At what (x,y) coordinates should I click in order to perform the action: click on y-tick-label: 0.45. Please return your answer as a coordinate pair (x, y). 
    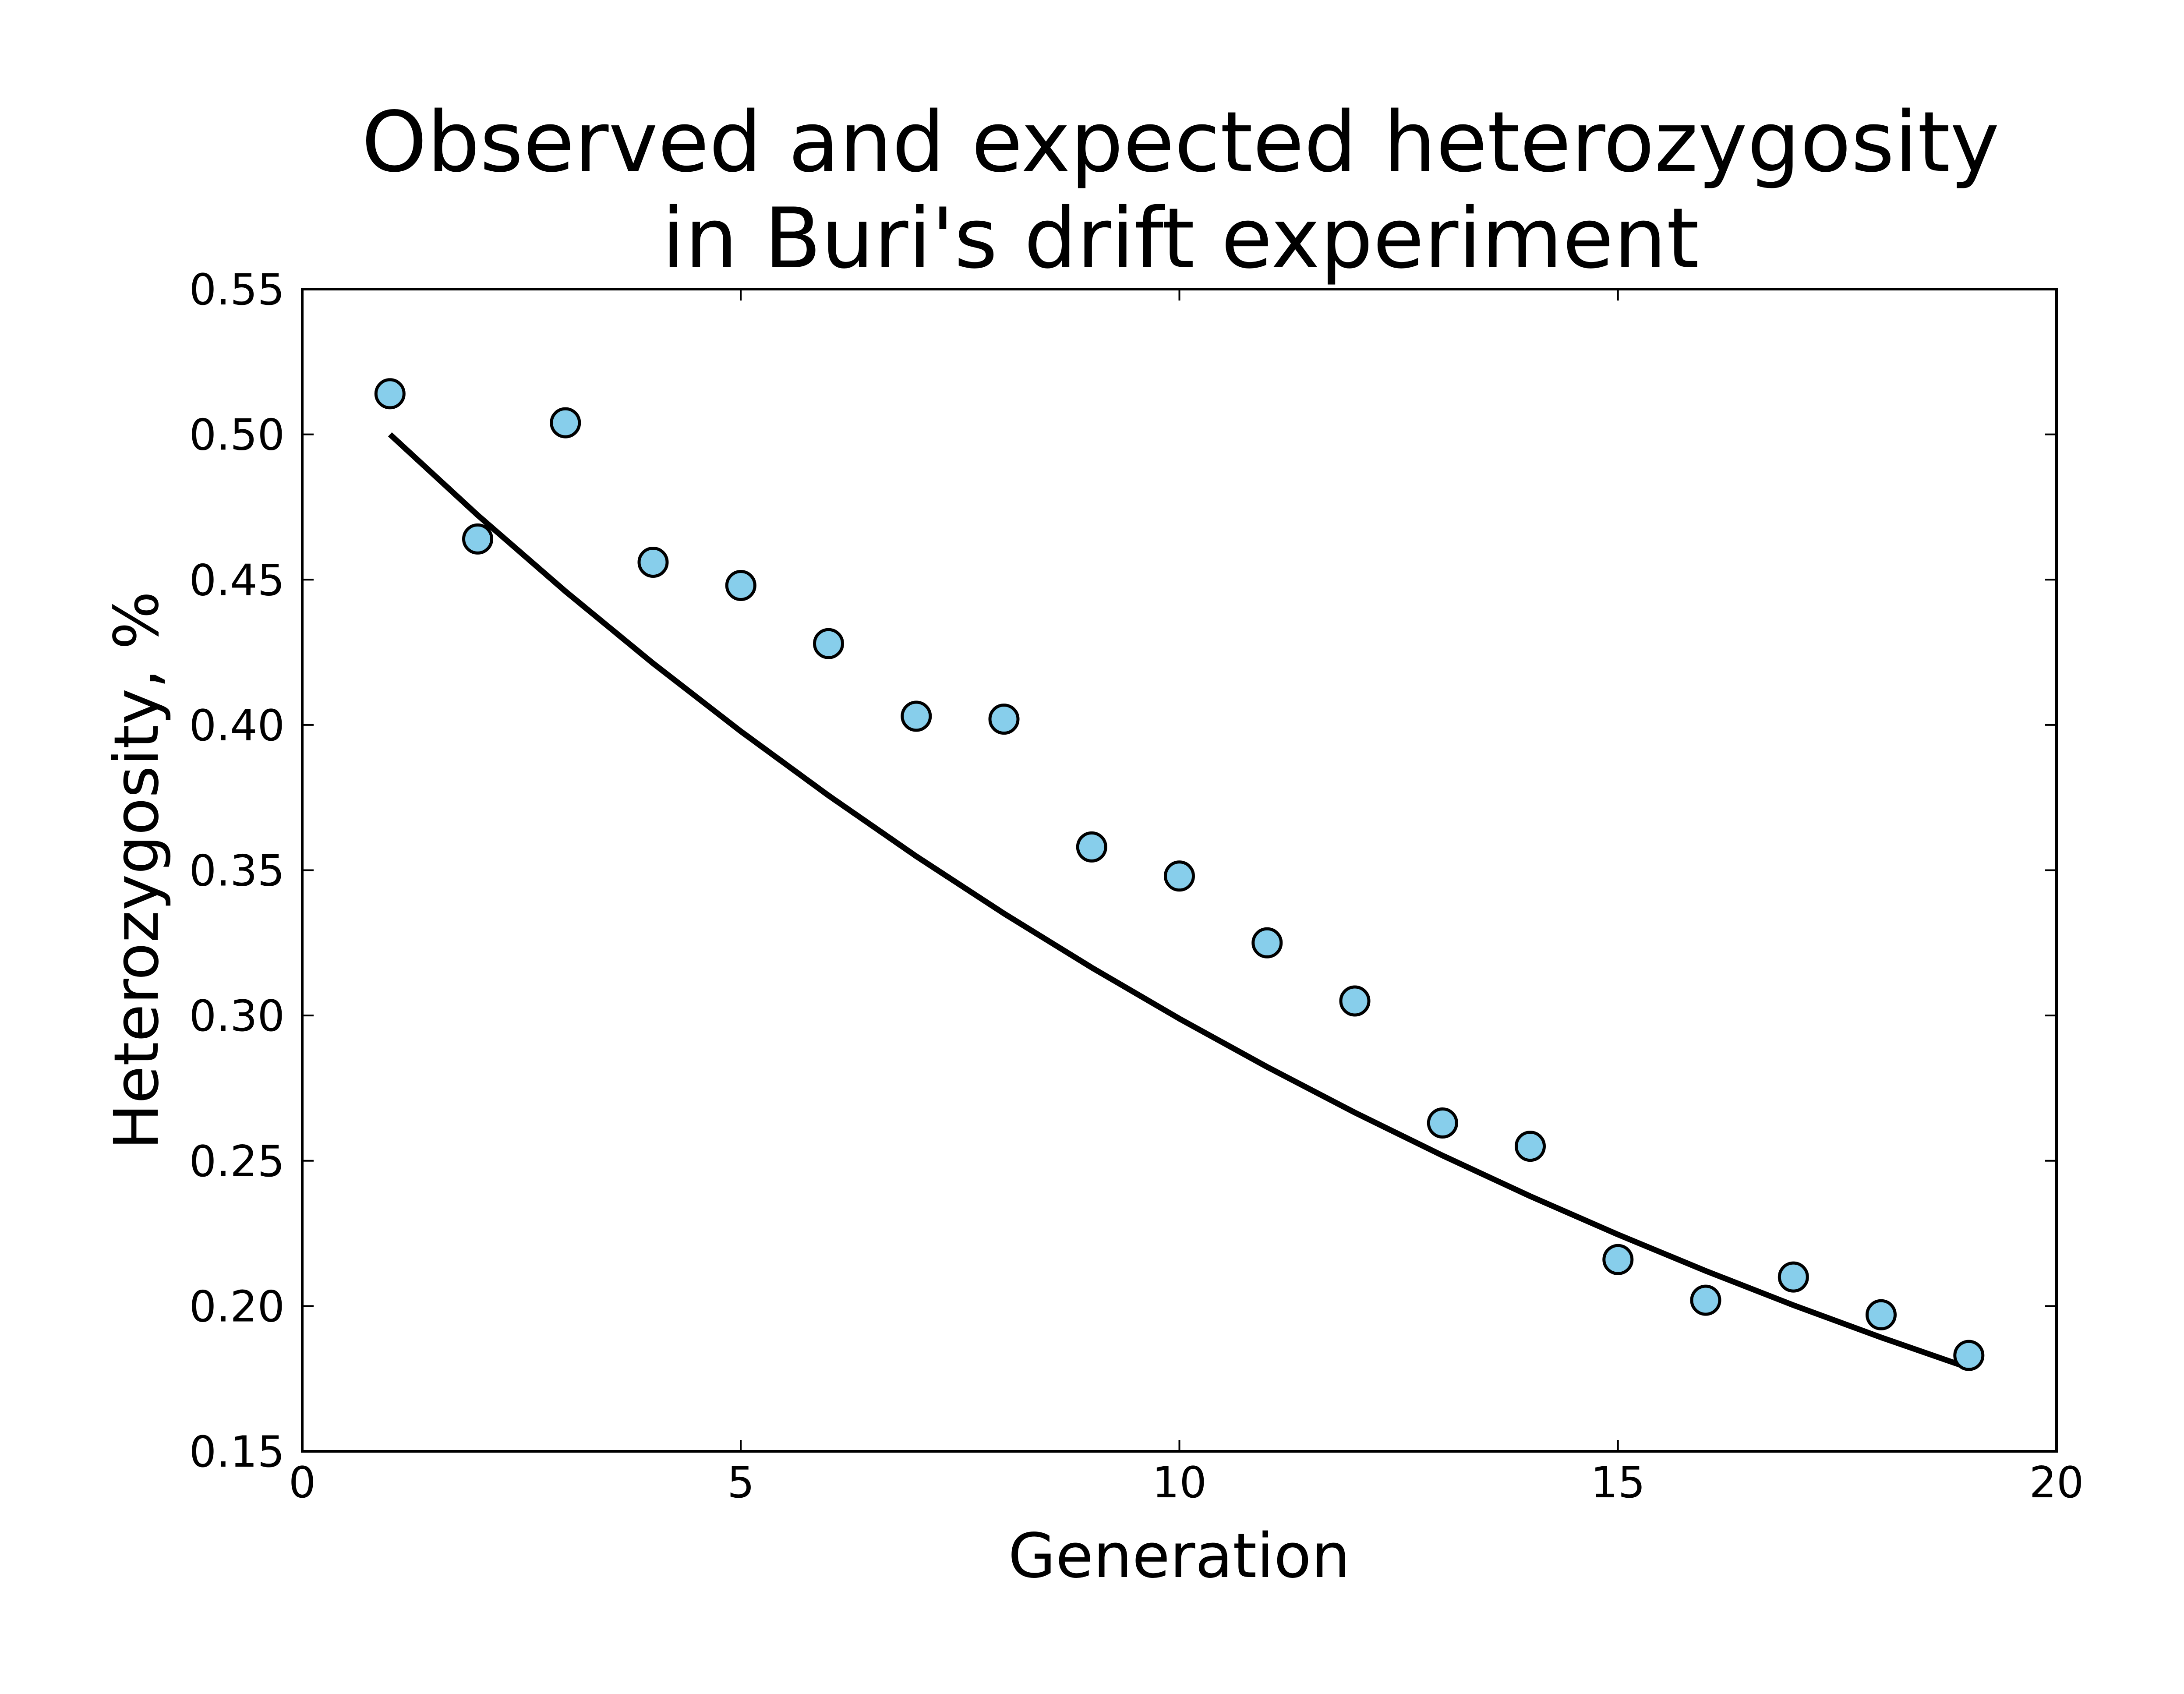
    Looking at the image, I should click on (237, 580).